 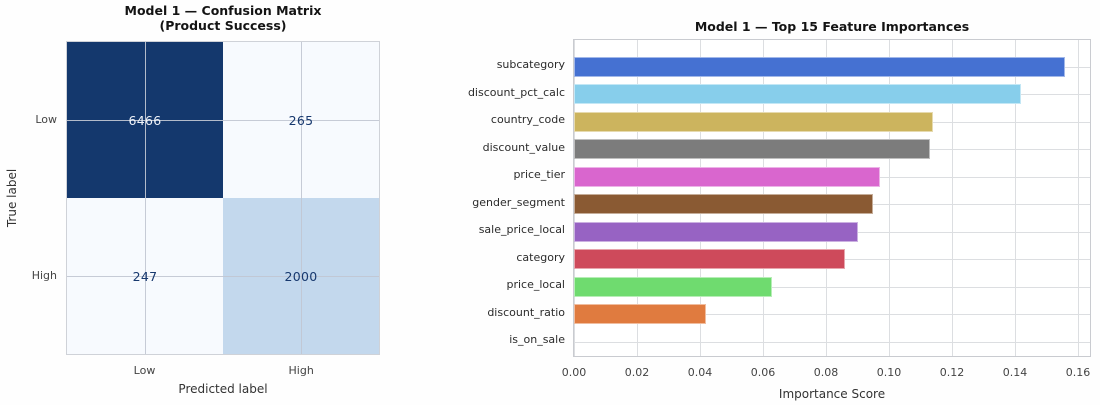 What do you see at coordinates (223, 25) in the screenshot?
I see `confusion-matrix-title-line2: (Product Success)` at bounding box center [223, 25].